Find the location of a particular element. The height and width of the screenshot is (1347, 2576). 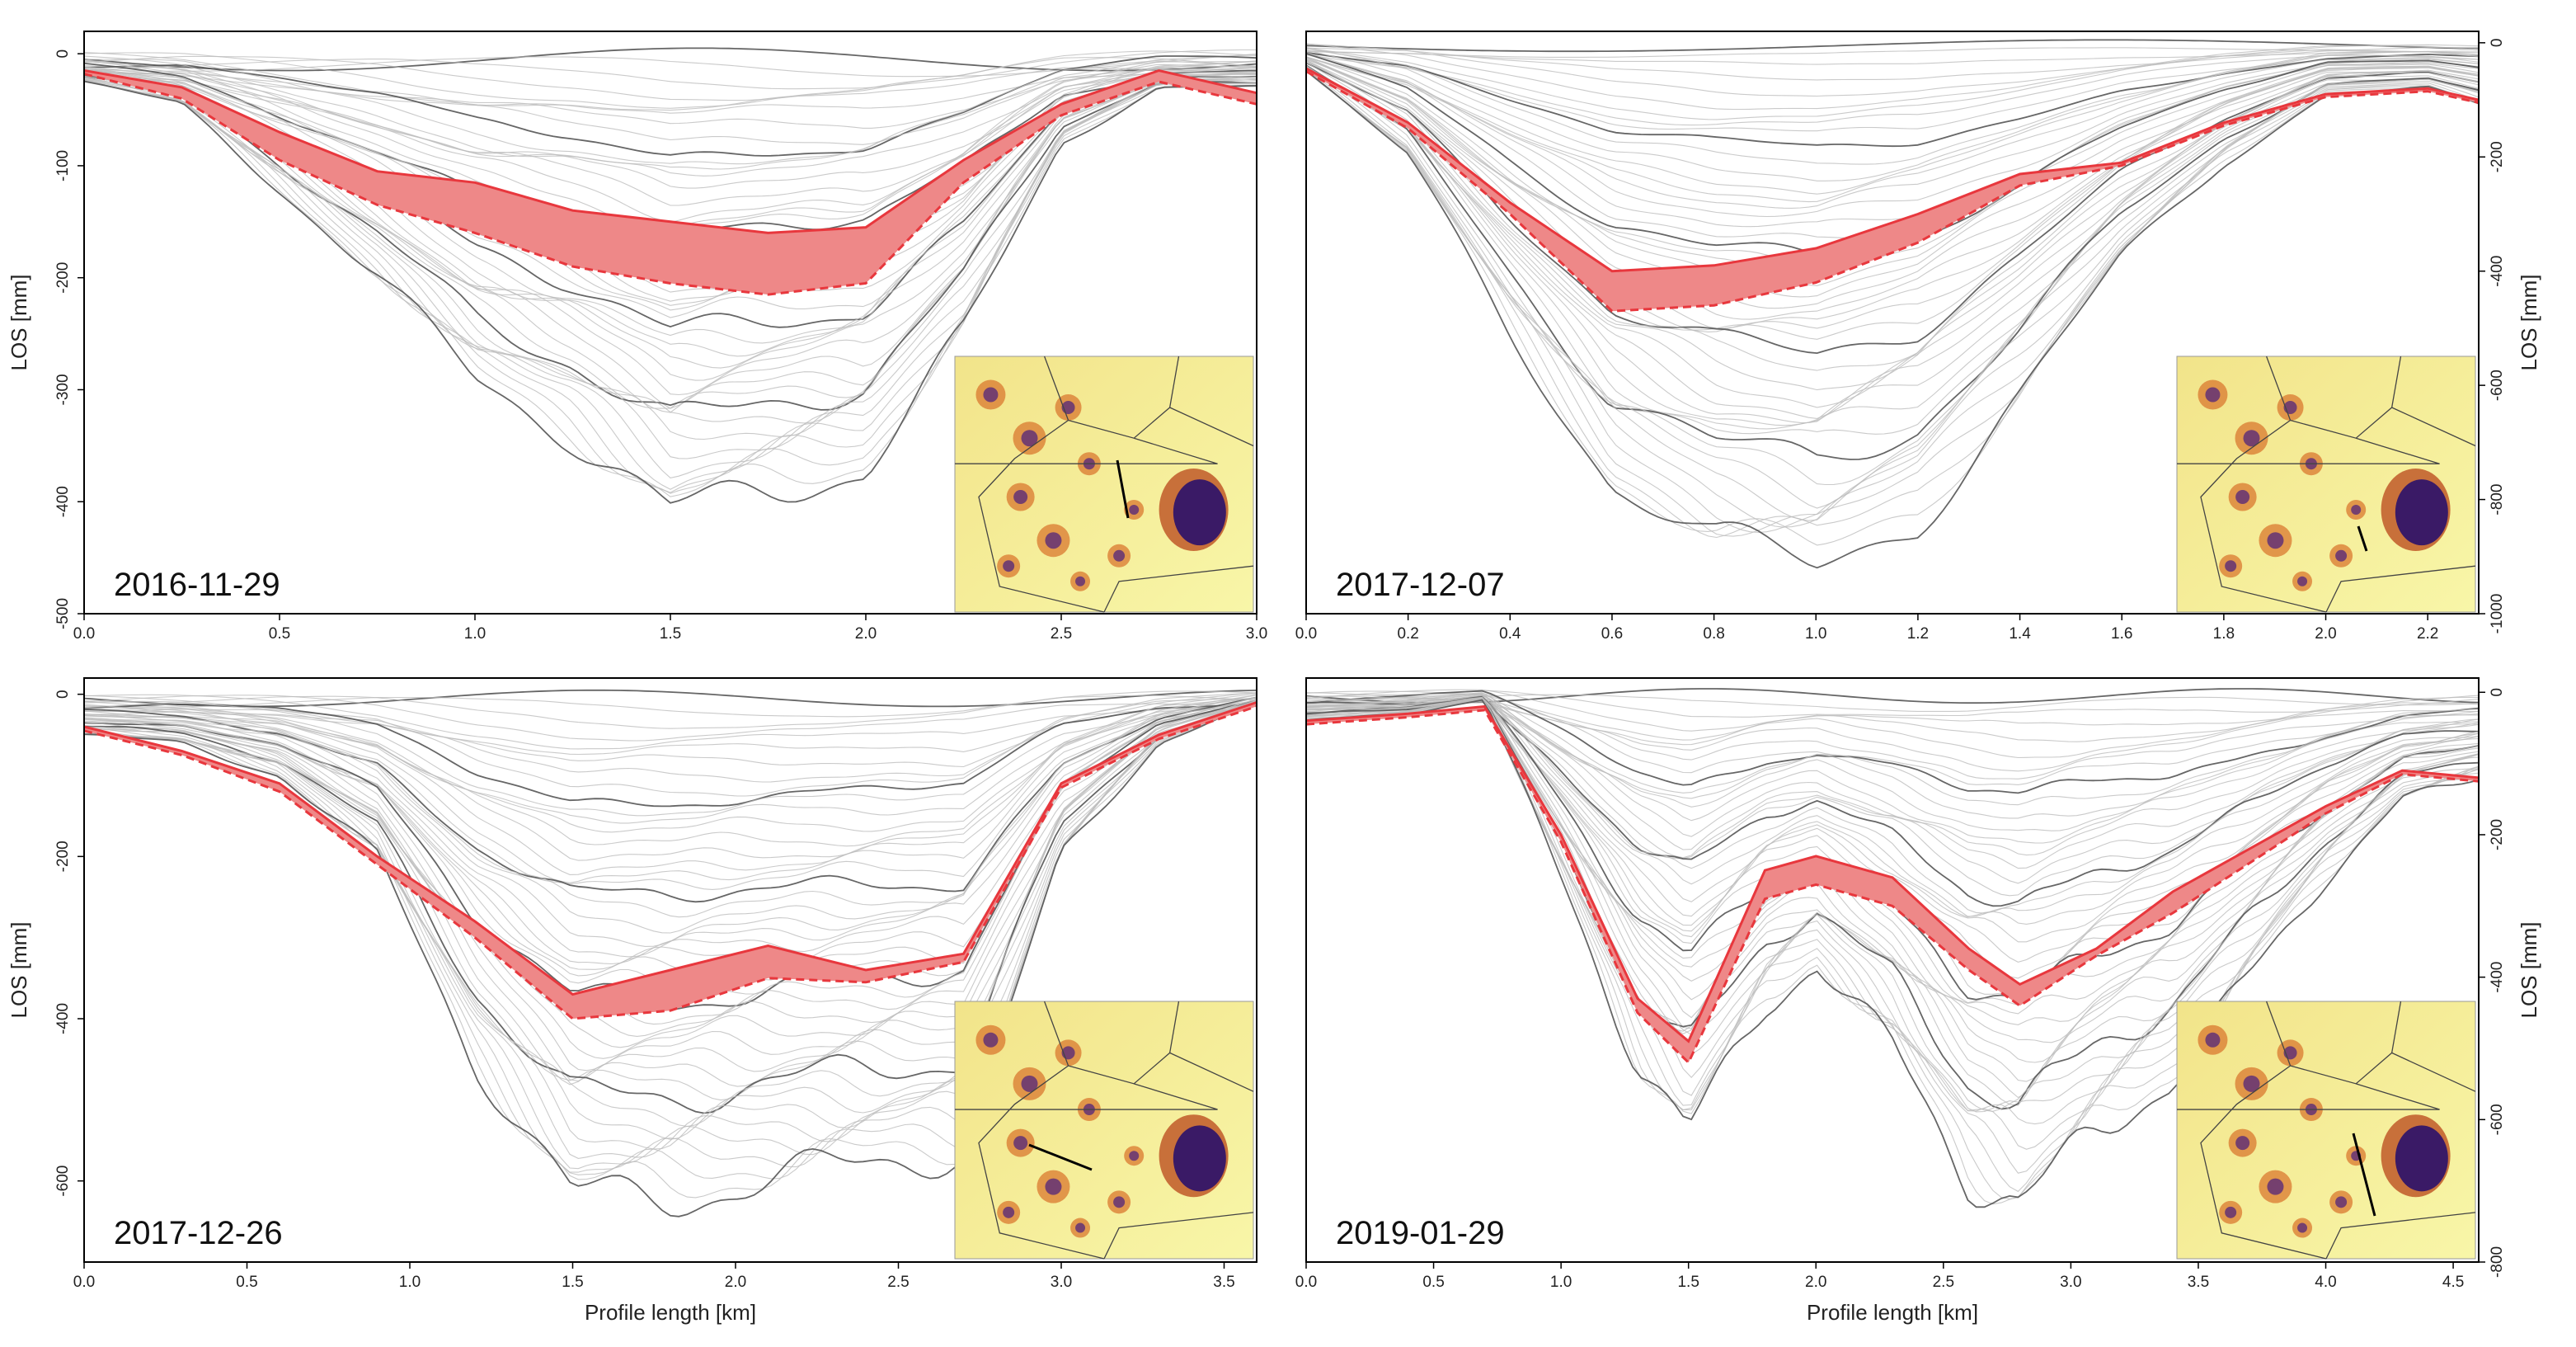

y-tick-label: -500 is located at coordinates (63, 613).